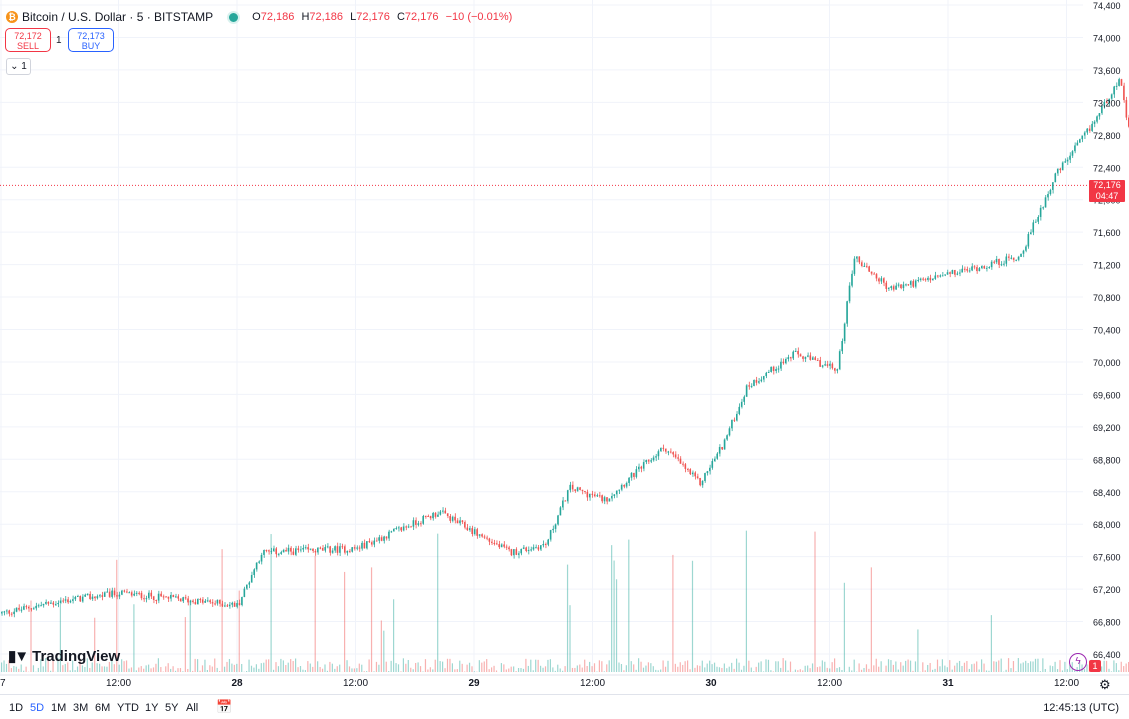 This screenshot has width=1129, height=719. I want to click on price-tick-label: 68,000, so click(1107, 525).